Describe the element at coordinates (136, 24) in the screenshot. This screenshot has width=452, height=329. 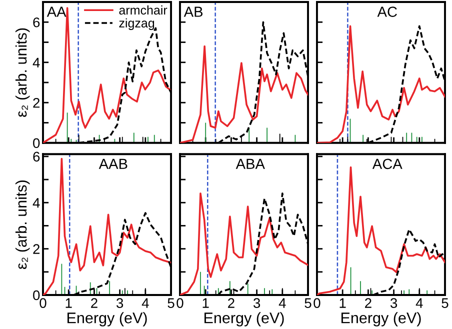
I see `legend-label: zigzag` at that location.